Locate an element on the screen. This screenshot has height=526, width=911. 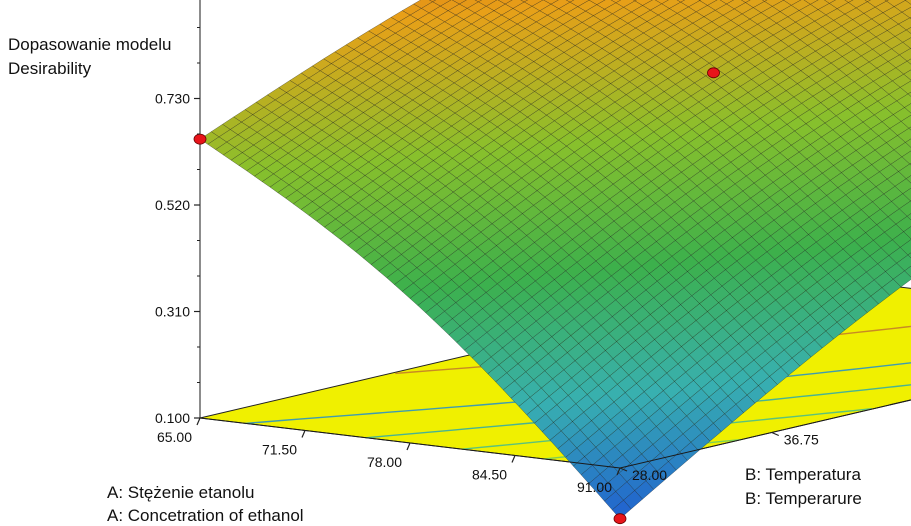
y-tick-label: 36.75 is located at coordinates (801, 440).